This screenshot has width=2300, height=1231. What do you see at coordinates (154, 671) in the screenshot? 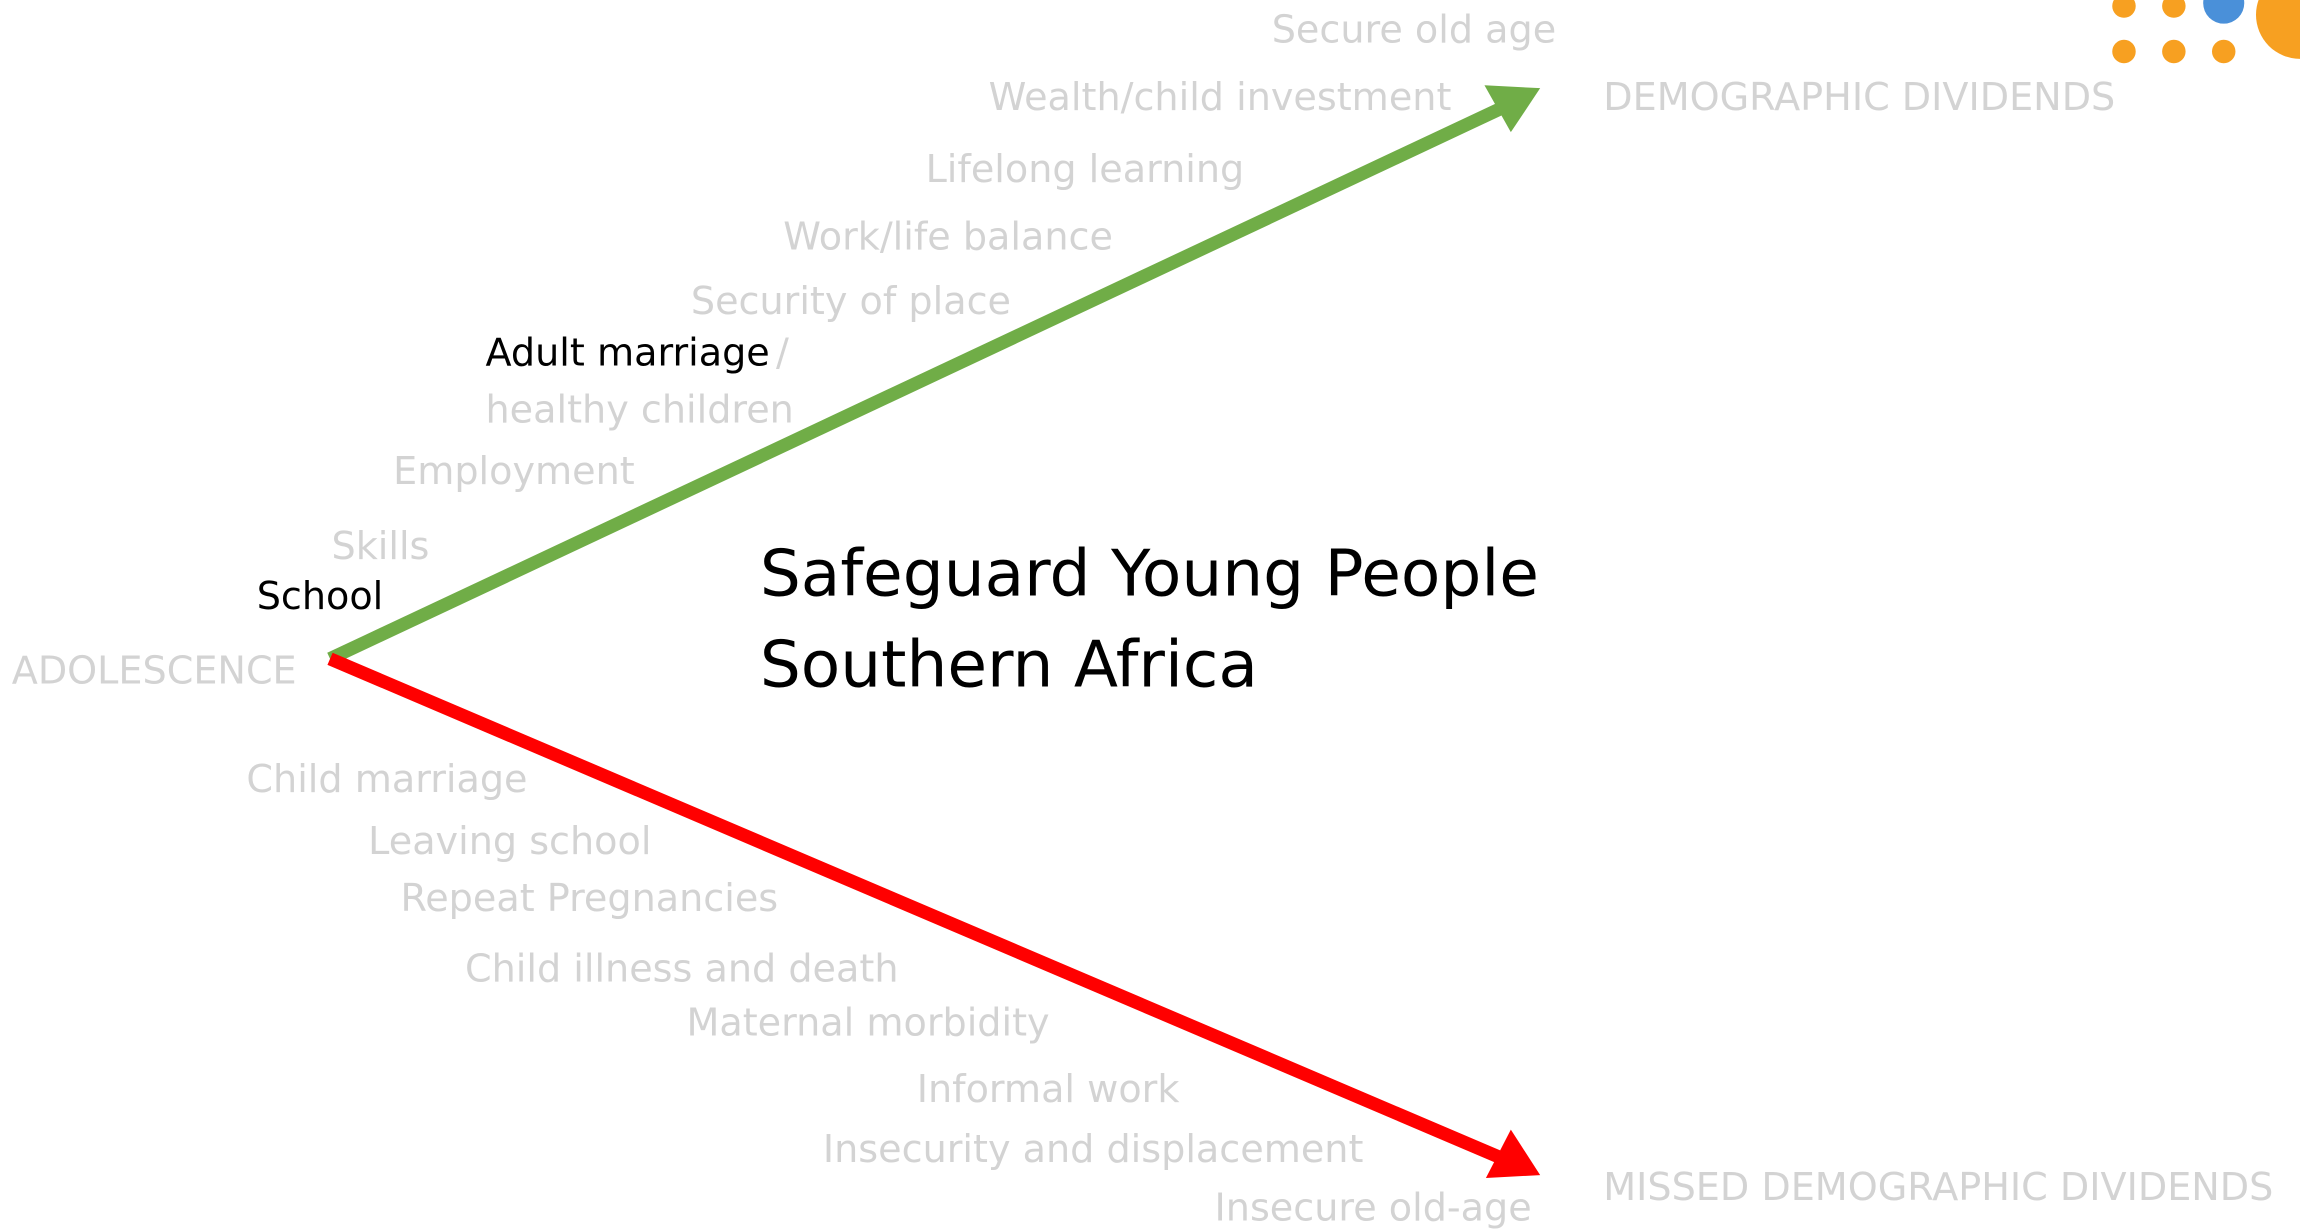
I see `start-label: ADOLESCENCE` at bounding box center [154, 671].